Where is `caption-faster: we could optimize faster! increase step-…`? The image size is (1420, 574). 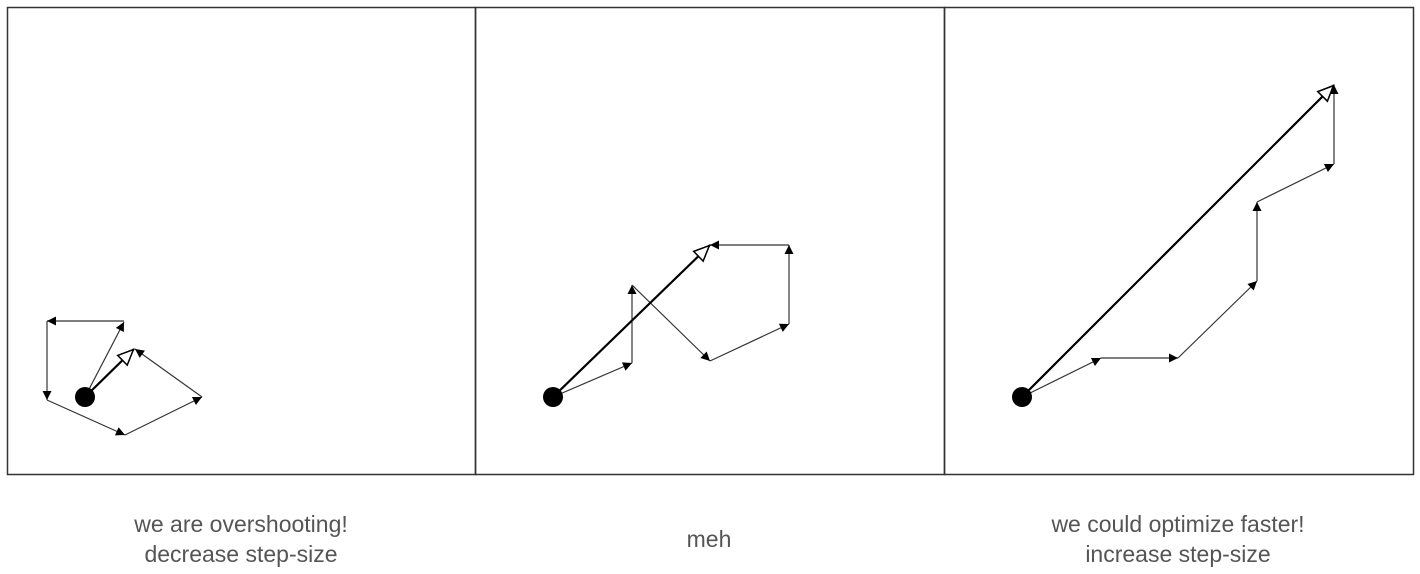
caption-faster: we could optimize faster! increase step-… is located at coordinates (1178, 539).